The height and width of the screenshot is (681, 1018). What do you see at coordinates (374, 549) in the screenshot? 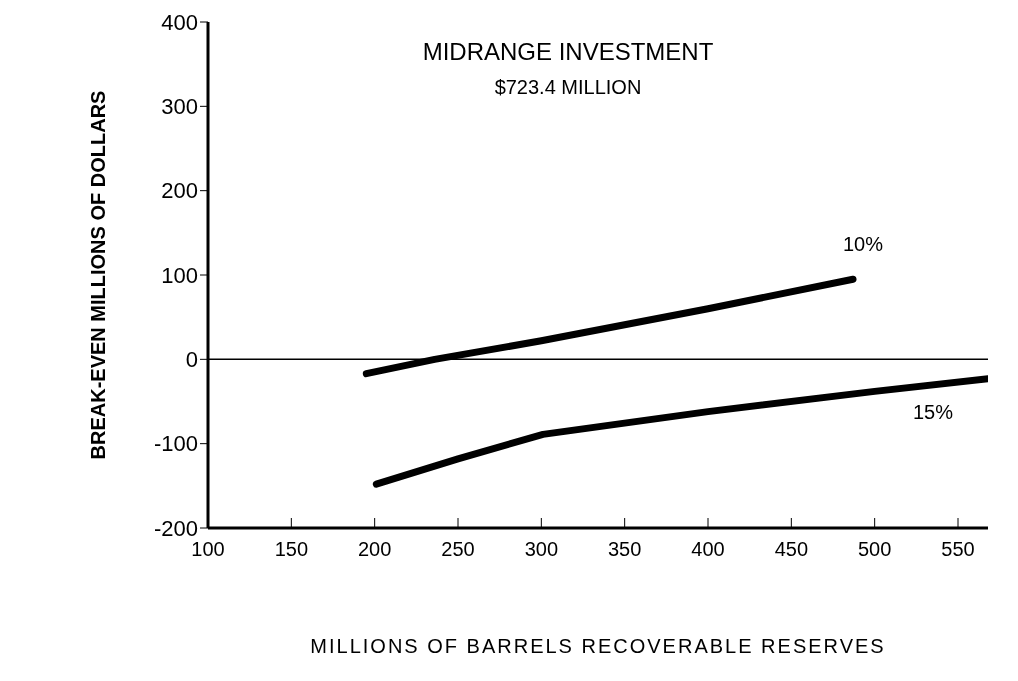
I see `x-tick-label: 200` at bounding box center [374, 549].